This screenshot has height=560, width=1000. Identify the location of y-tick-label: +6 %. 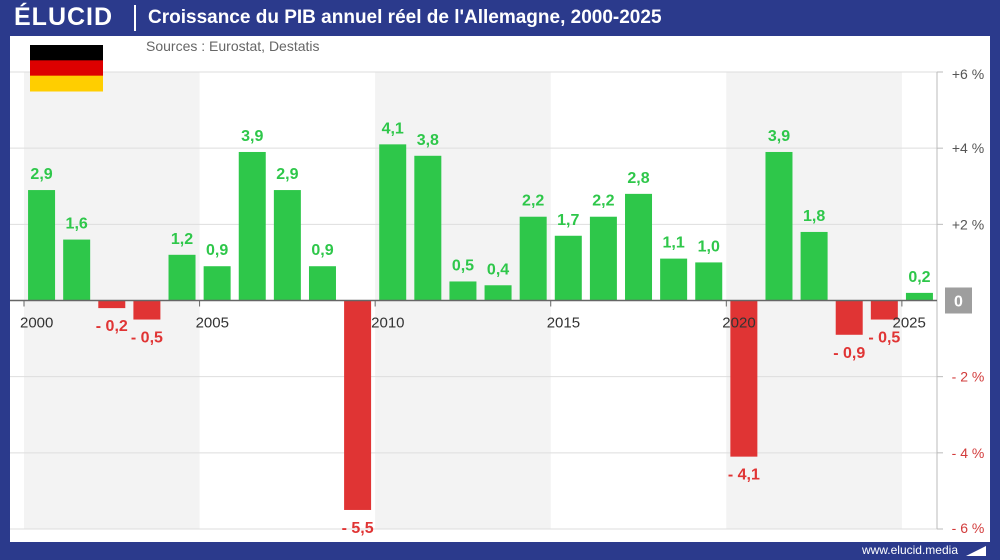
(968, 74).